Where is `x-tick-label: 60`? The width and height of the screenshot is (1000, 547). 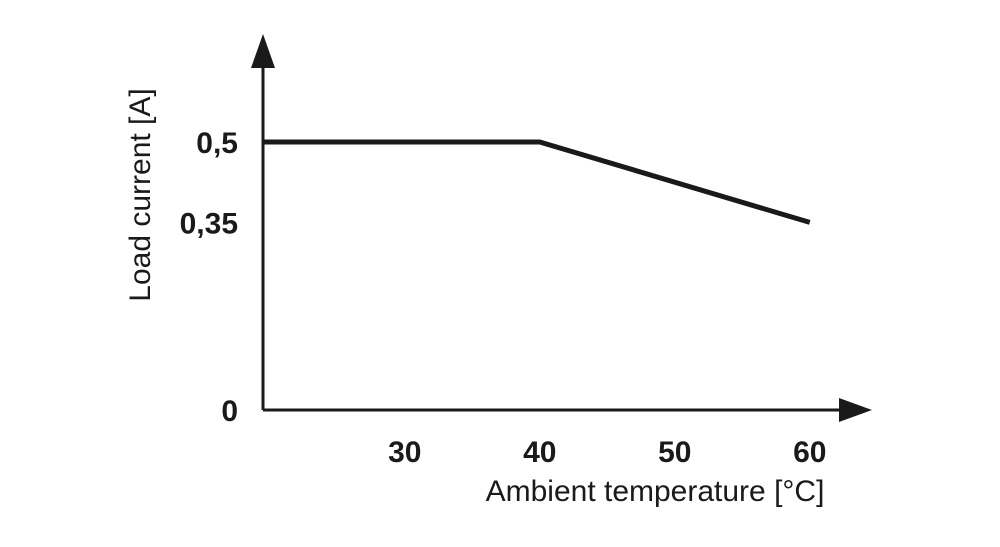
x-tick-label: 60 is located at coordinates (809, 452).